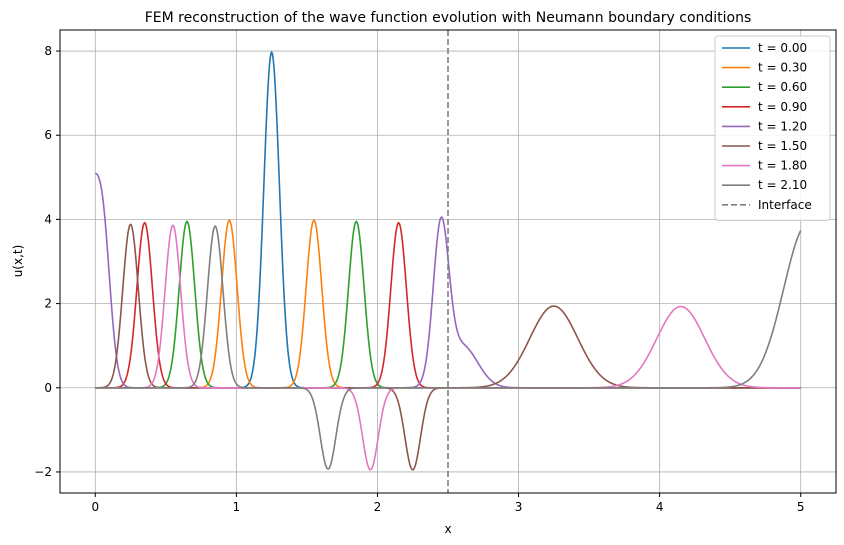 The width and height of the screenshot is (844, 545). I want to click on legend-box, so click(772, 128).